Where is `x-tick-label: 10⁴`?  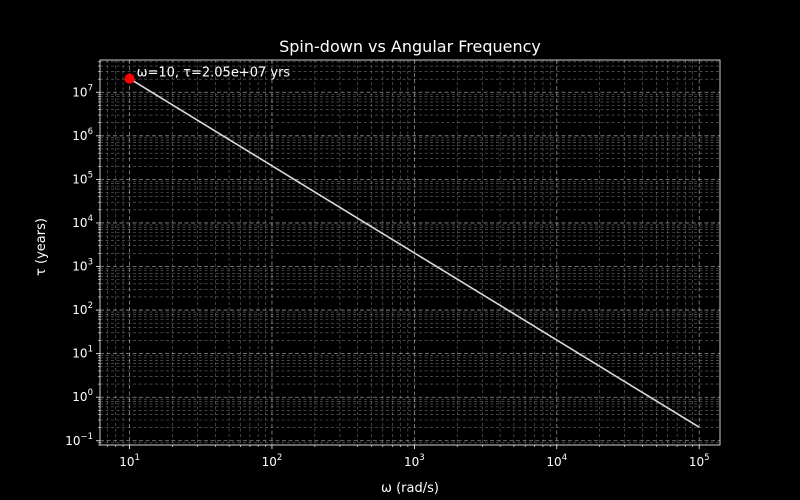 x-tick-label: 10⁴ is located at coordinates (556, 461).